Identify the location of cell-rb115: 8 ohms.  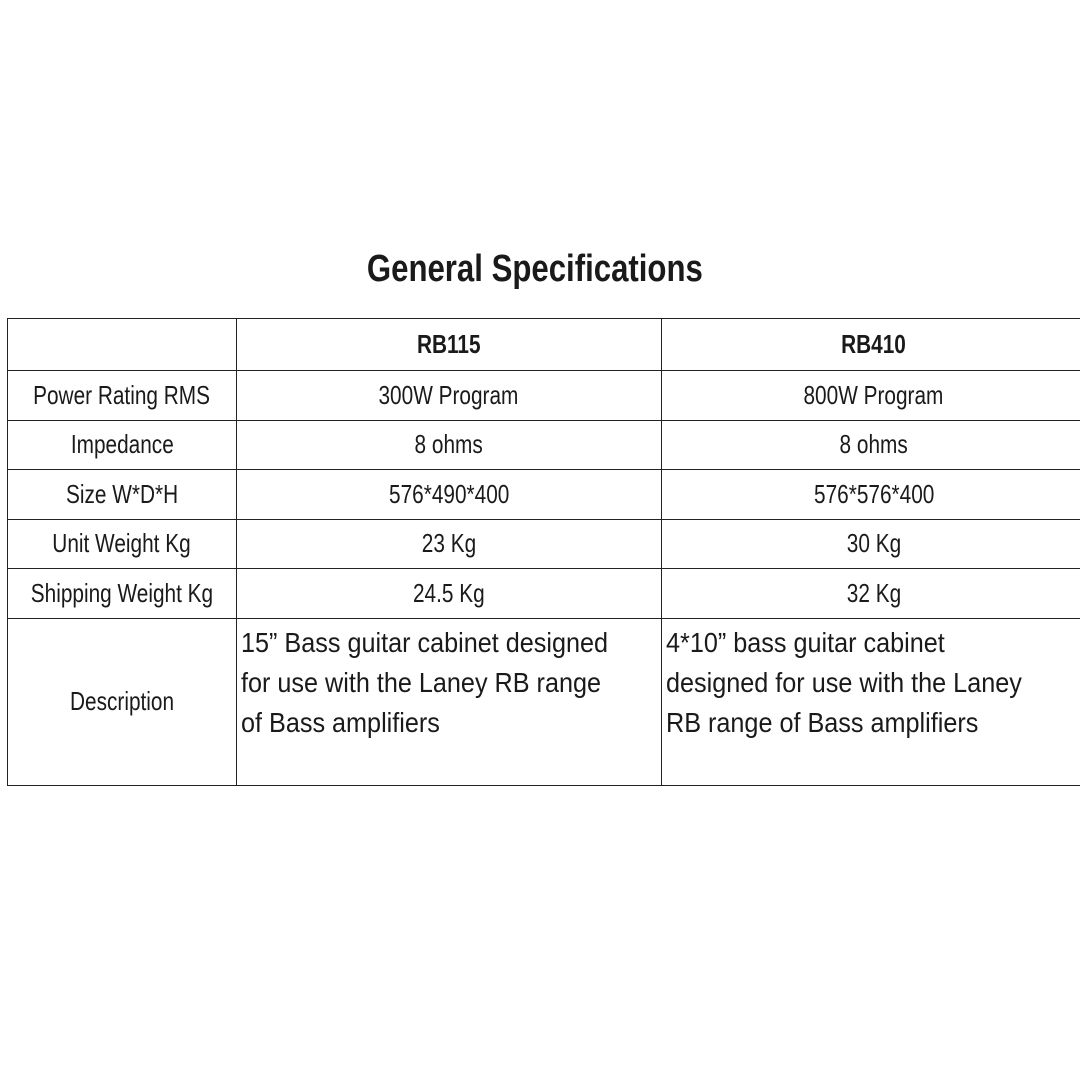
(448, 444).